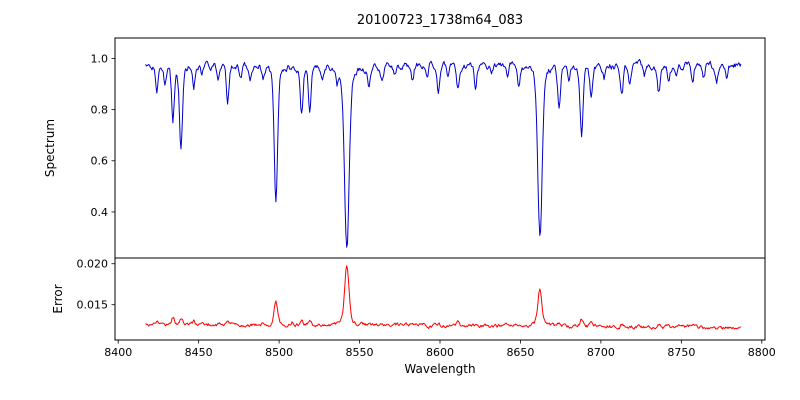  What do you see at coordinates (440, 352) in the screenshot?
I see `x-tick-label: 8600` at bounding box center [440, 352].